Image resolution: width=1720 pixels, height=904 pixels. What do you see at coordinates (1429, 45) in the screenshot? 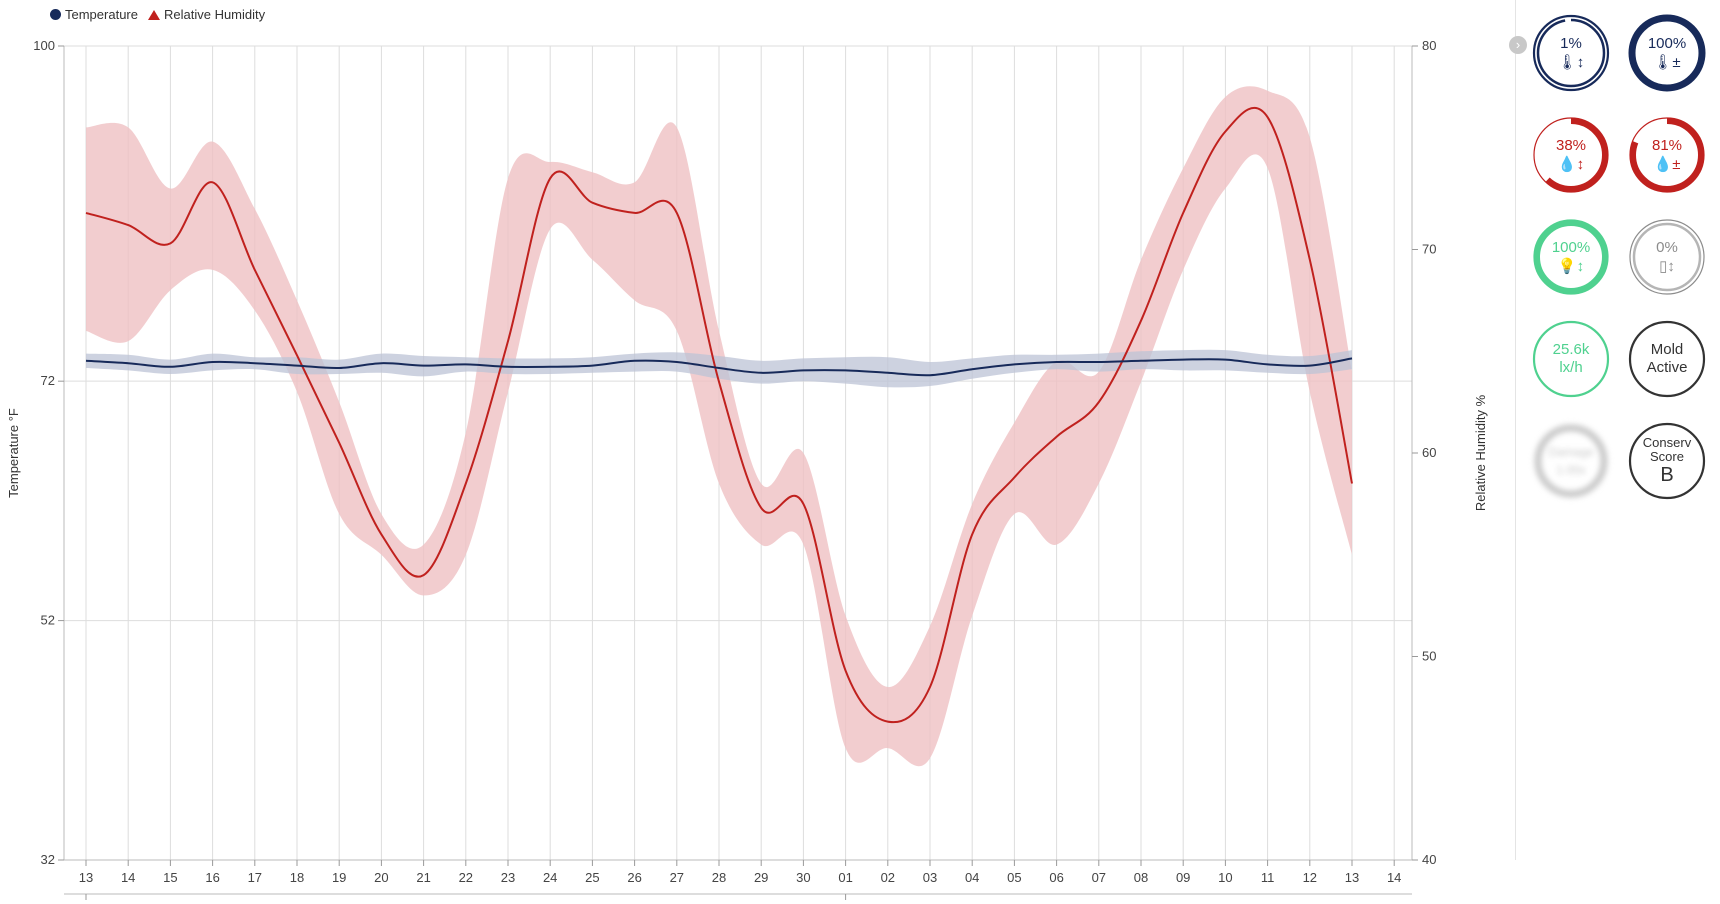
I see `y-tick-right-80: 80` at bounding box center [1429, 45].